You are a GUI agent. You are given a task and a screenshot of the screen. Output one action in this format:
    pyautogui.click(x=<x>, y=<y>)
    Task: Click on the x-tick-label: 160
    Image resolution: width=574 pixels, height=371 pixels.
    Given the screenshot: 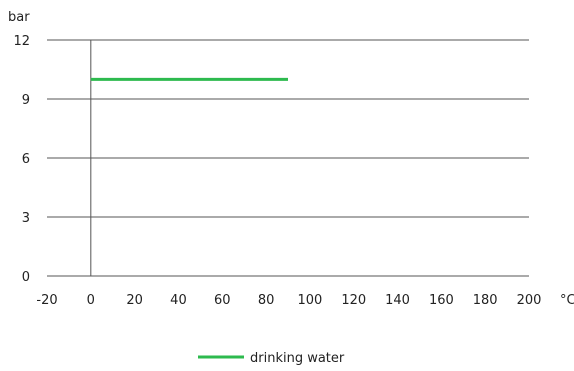 What is the action you would take?
    pyautogui.click(x=441, y=300)
    